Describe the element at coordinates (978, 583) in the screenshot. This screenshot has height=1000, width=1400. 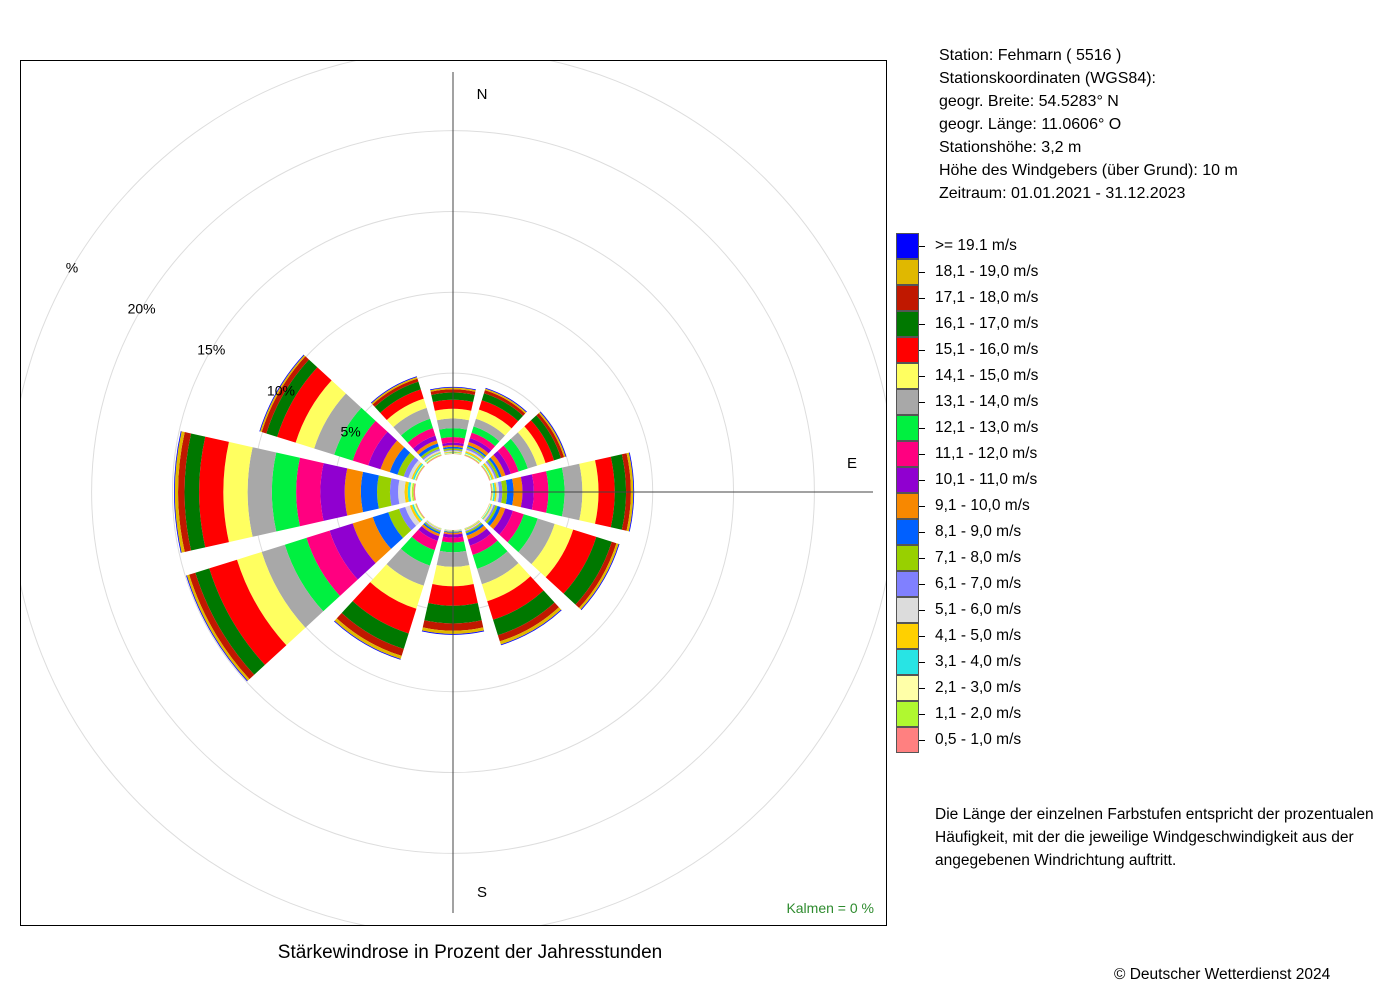
I see `legend-label: 6,1 - 7,0 m/s` at that location.